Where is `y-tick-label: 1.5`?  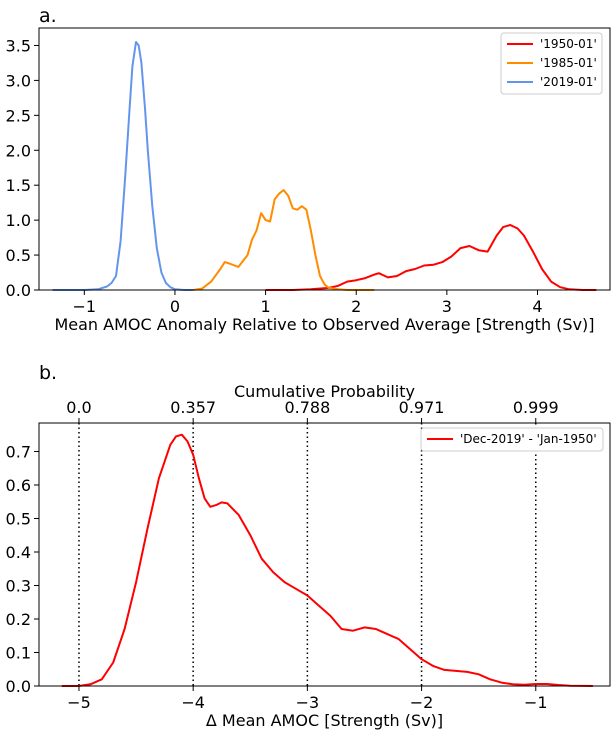 y-tick-label: 1.5 is located at coordinates (18, 185).